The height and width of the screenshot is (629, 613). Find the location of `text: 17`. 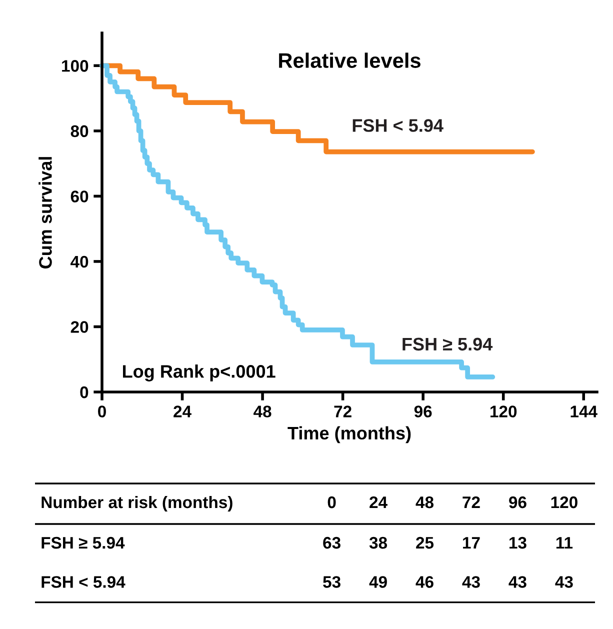

text: 17 is located at coordinates (471, 543).